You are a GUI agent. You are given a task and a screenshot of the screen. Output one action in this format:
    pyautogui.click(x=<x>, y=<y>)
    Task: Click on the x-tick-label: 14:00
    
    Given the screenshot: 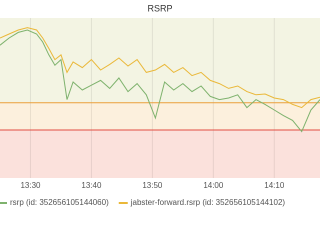 What is the action you would take?
    pyautogui.click(x=213, y=185)
    